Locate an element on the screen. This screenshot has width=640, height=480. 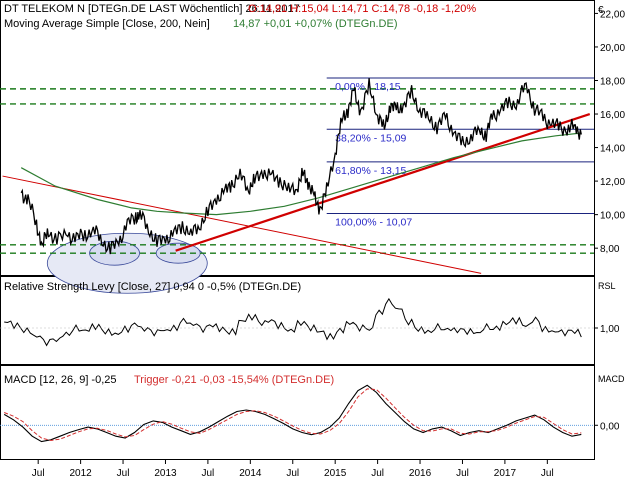
price-y-tick-label: 20,00 is located at coordinates (612, 48).